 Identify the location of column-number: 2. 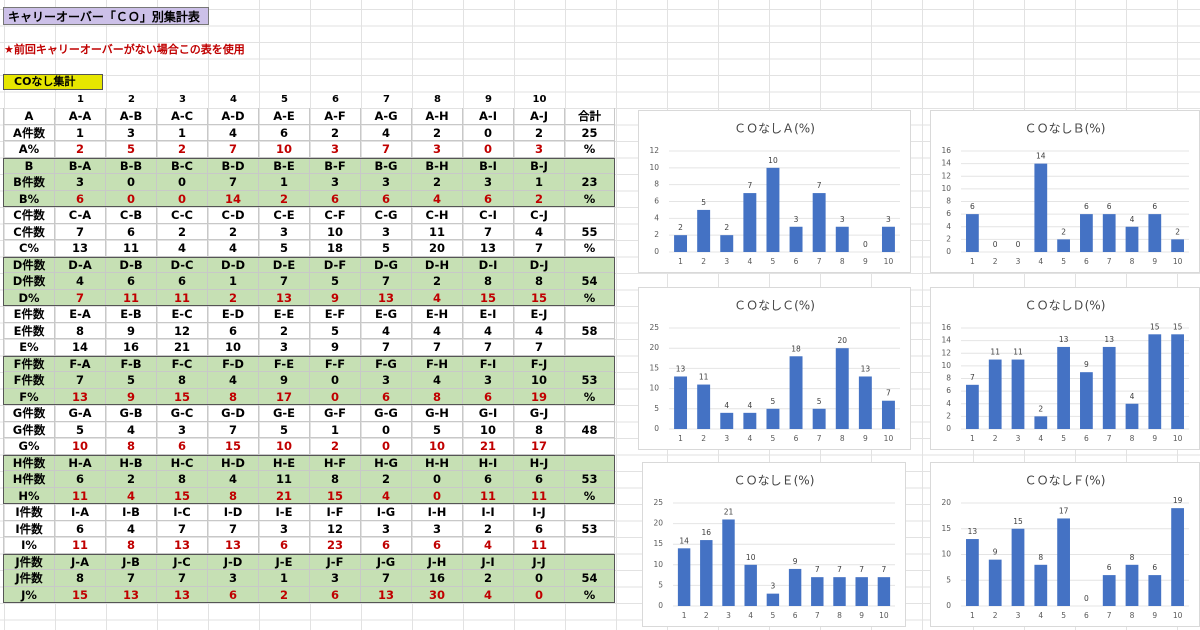
(131, 99).